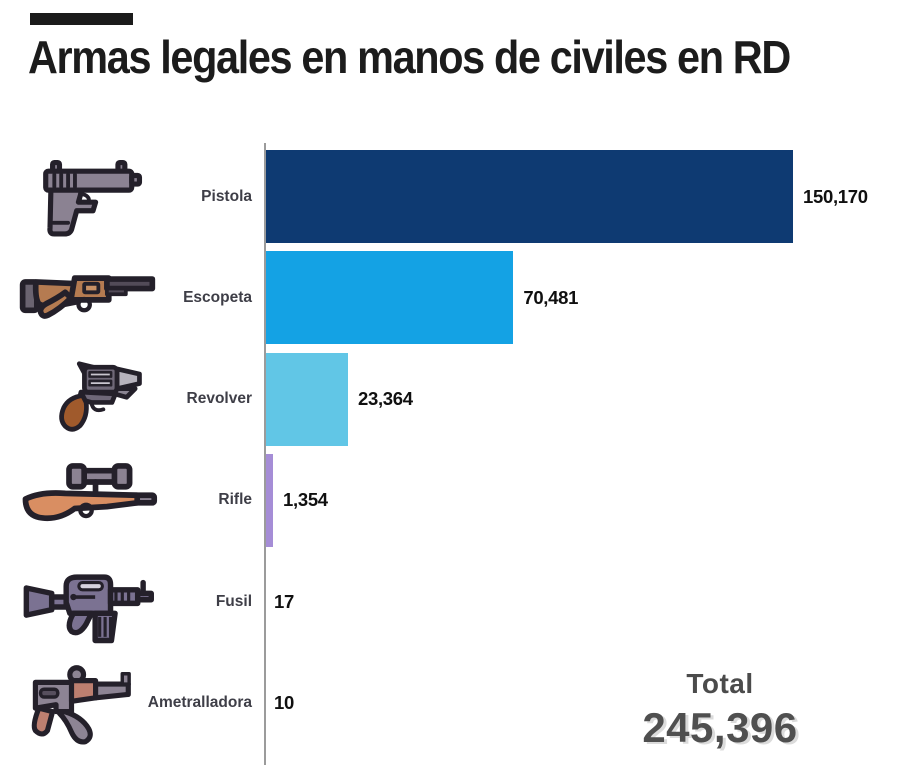 The width and height of the screenshot is (906, 780). Describe the element at coordinates (551, 297) in the screenshot. I see `value-label: 70,481` at that location.